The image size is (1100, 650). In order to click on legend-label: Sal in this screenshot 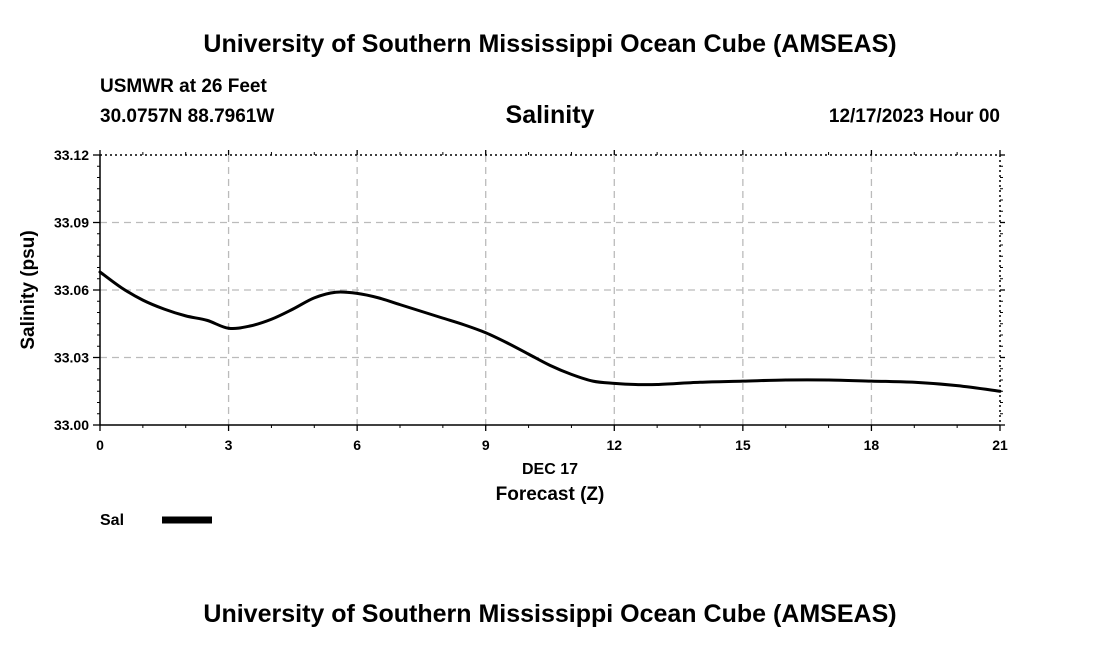, I will do `click(112, 520)`.